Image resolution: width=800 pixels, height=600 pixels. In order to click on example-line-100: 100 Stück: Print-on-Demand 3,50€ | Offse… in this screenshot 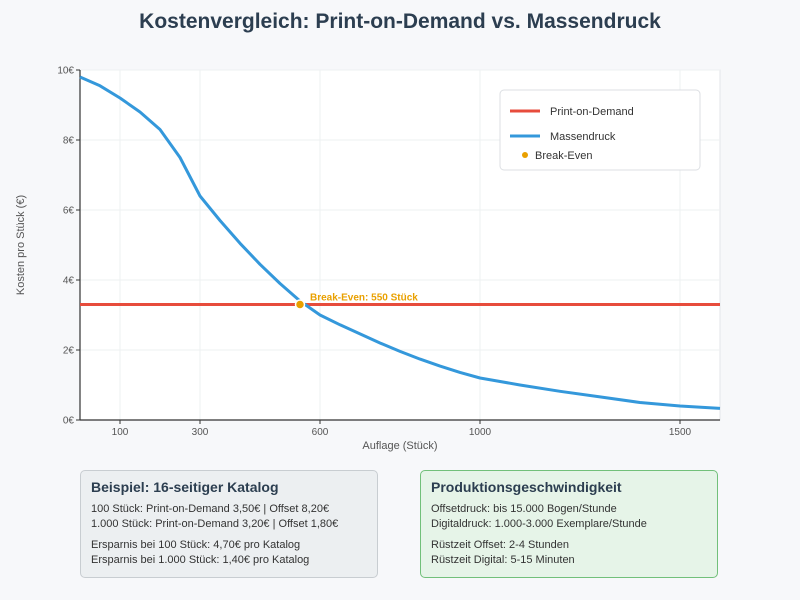, I will do `click(210, 509)`.